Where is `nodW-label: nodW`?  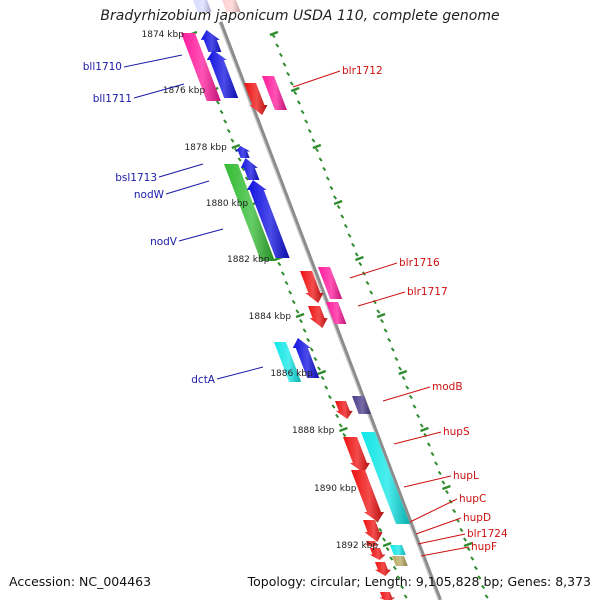
nodW-label: nodW is located at coordinates (149, 195).